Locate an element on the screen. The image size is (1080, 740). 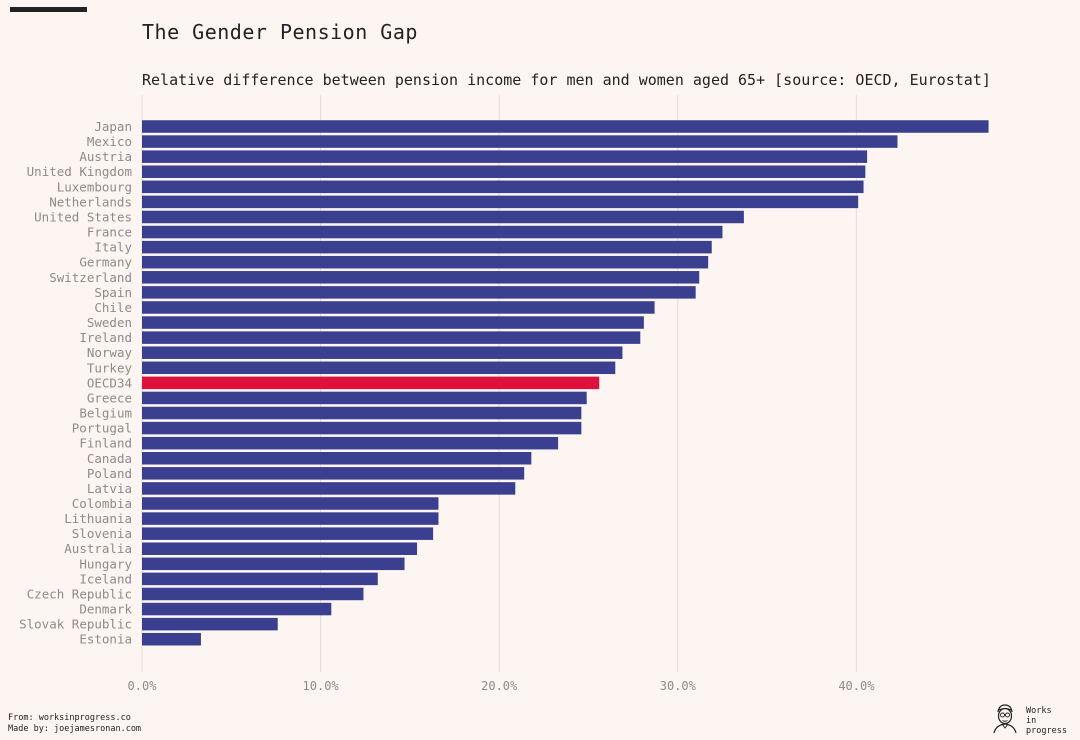
bar-latvia is located at coordinates (329, 488).